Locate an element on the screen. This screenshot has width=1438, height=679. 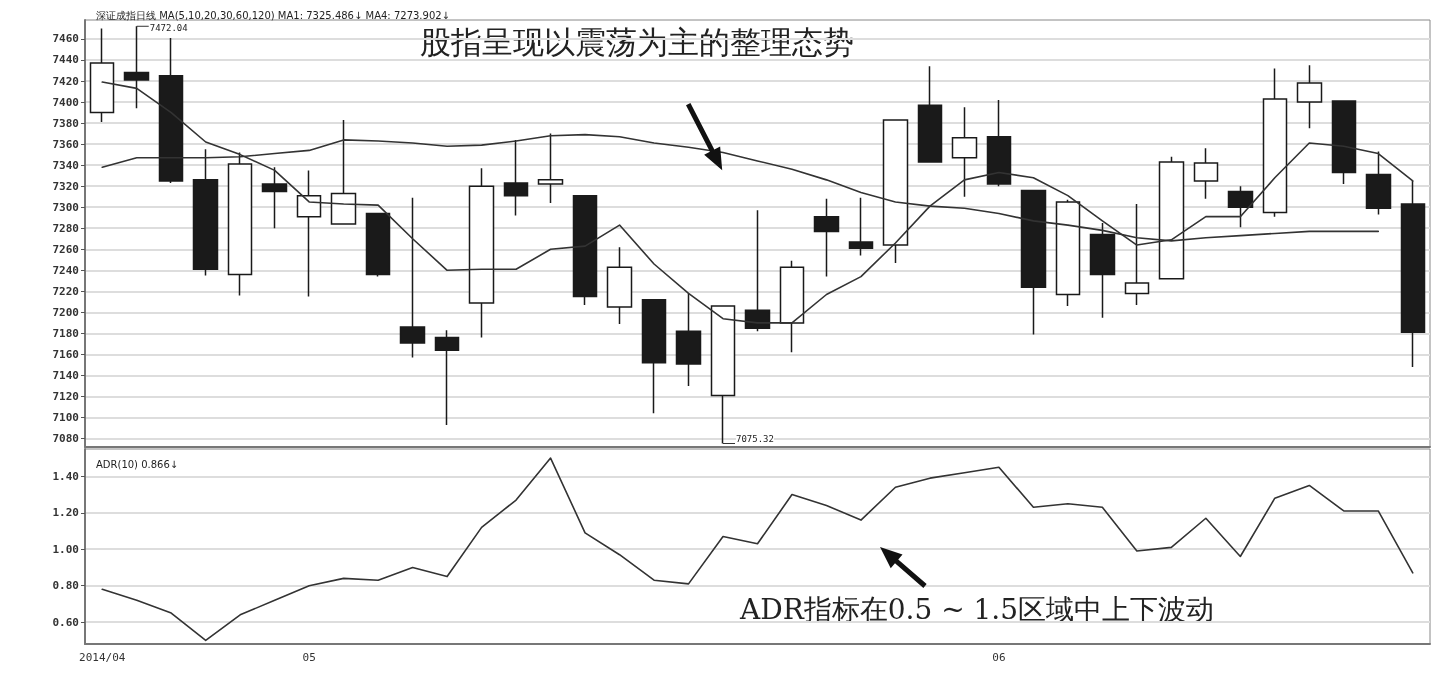
x-tick-label: 2014/04 is located at coordinates (102, 657).